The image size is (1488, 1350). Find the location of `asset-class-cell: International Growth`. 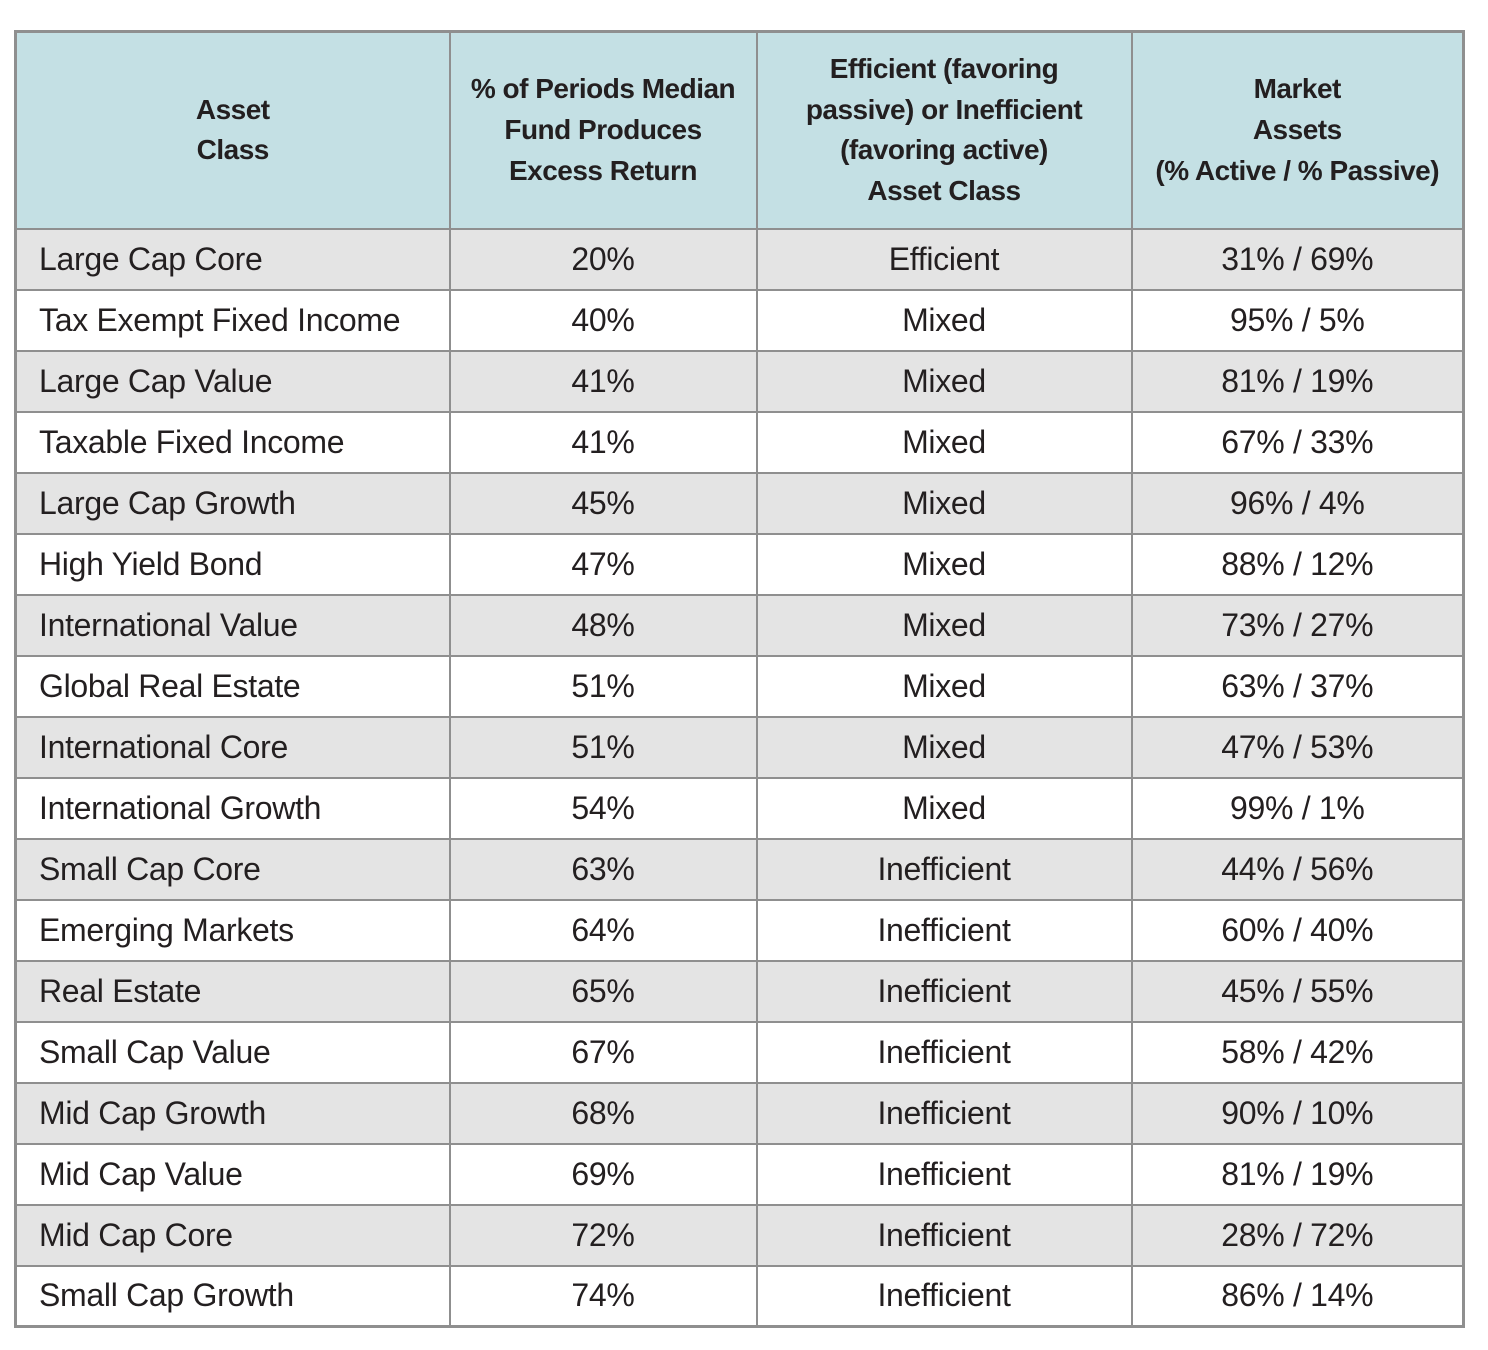

asset-class-cell: International Growth is located at coordinates (232, 808).